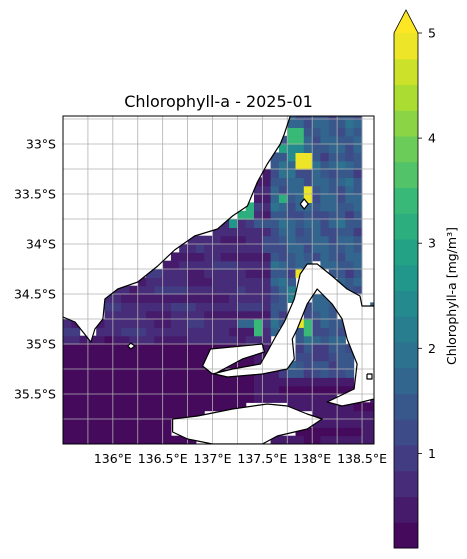 The height and width of the screenshot is (559, 467). I want to click on coastline-segment, so click(288, 335).